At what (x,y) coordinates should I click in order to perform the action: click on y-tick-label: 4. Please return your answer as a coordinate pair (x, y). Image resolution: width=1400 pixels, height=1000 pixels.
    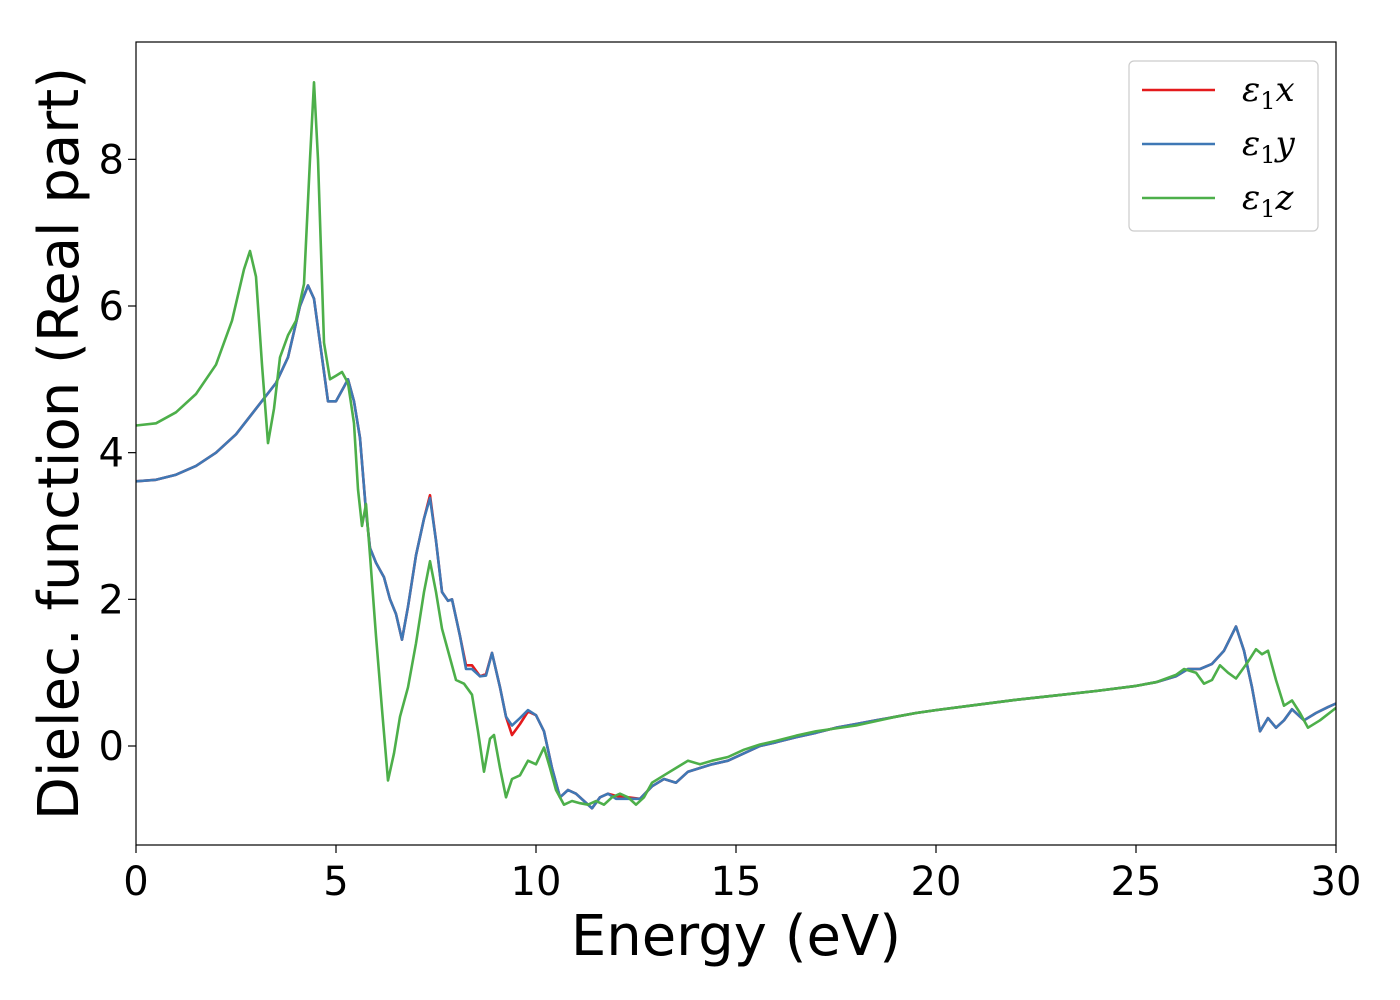
    Looking at the image, I should click on (111, 454).